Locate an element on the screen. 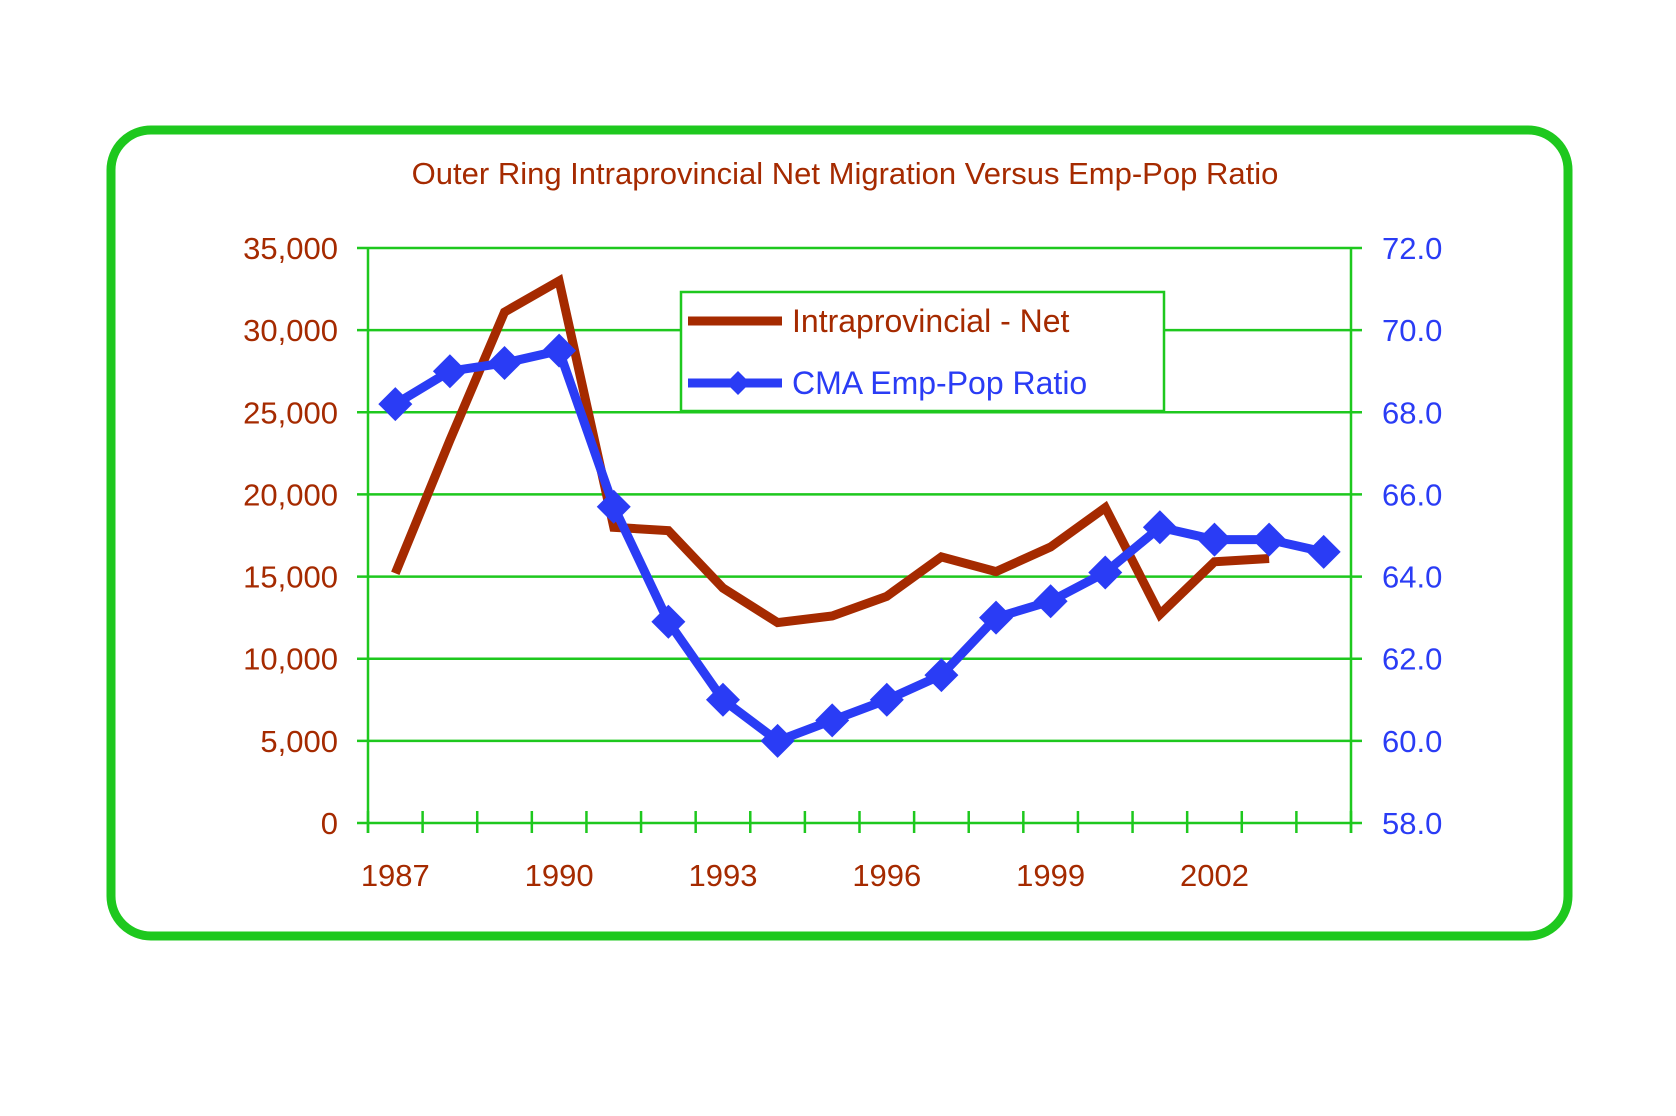 Image resolution: width=1676 pixels, height=1116 pixels. y-left-tick-label: 15,000 is located at coordinates (290, 577).